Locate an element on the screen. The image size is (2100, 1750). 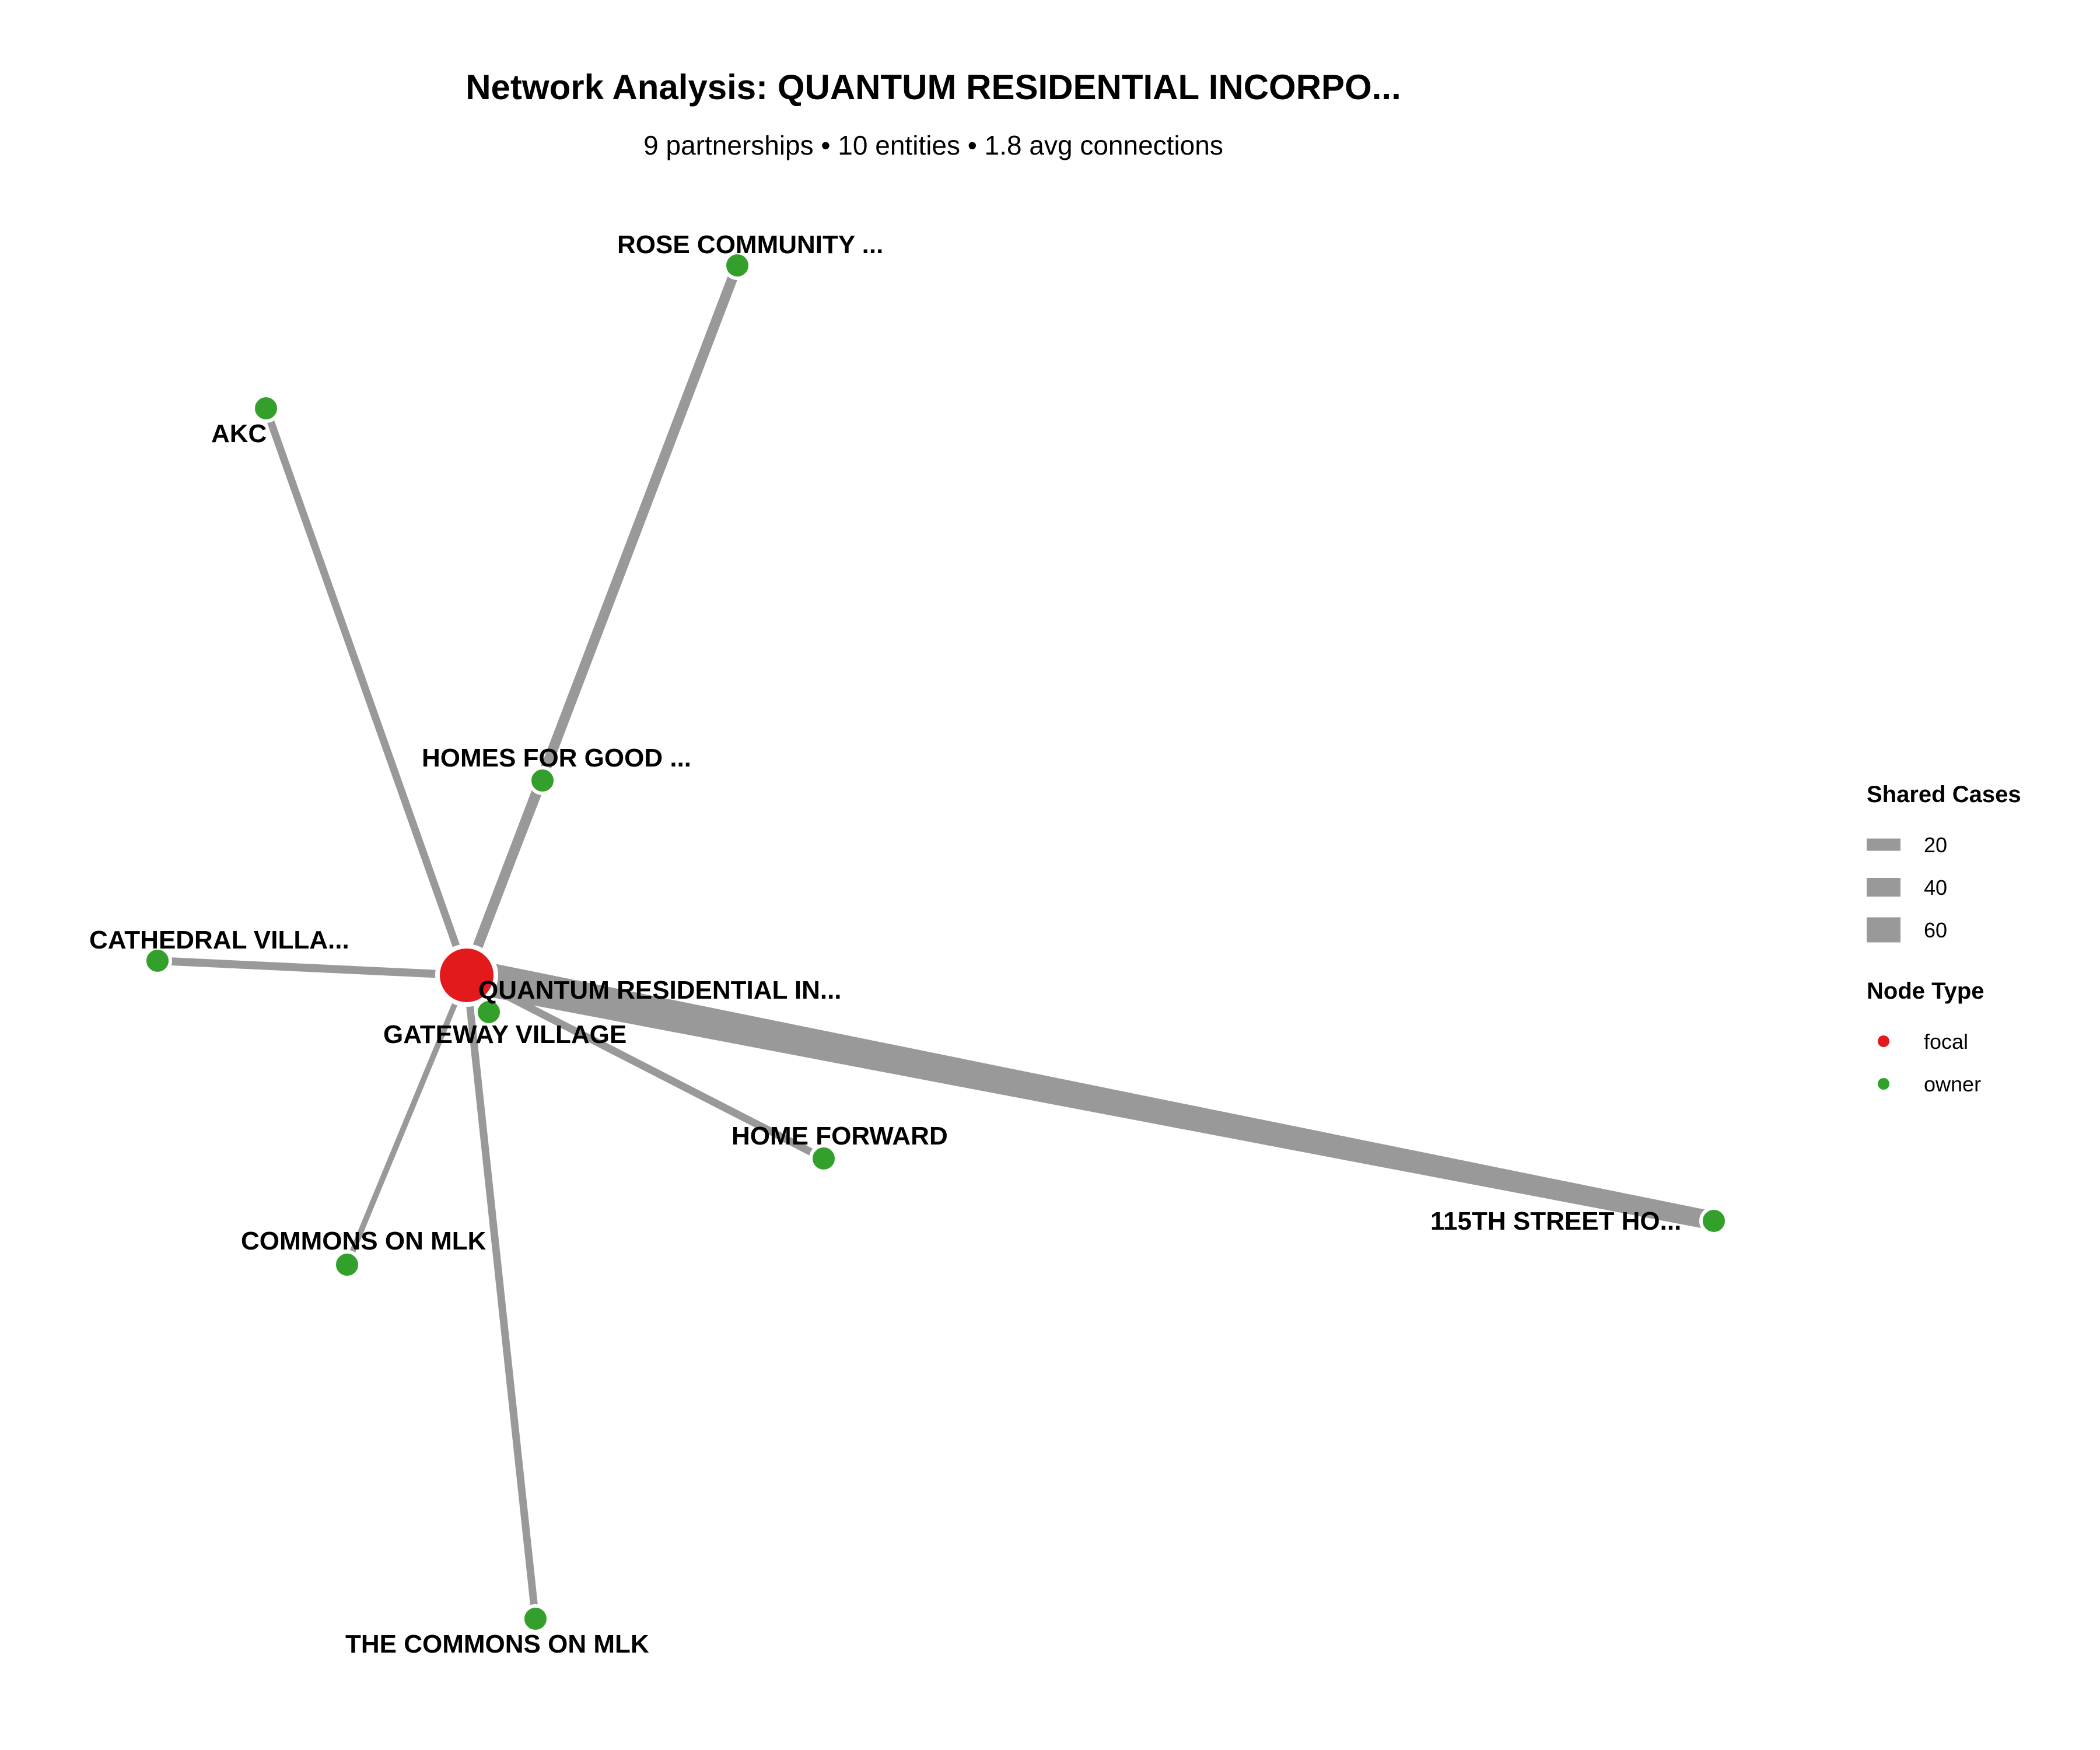
node-akc is located at coordinates (266, 408).